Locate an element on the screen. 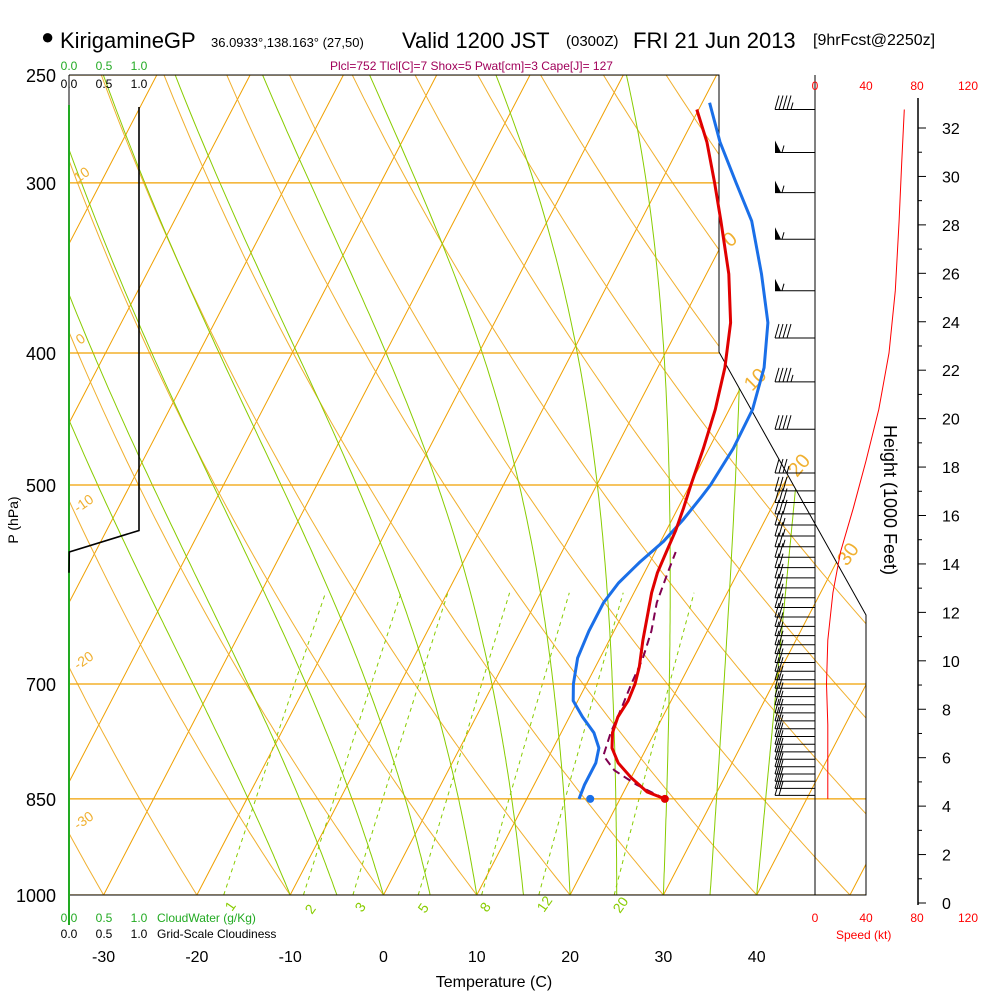 This screenshot has height=1000, width=1000. mixing-ratio-label: 8 is located at coordinates (485, 907).